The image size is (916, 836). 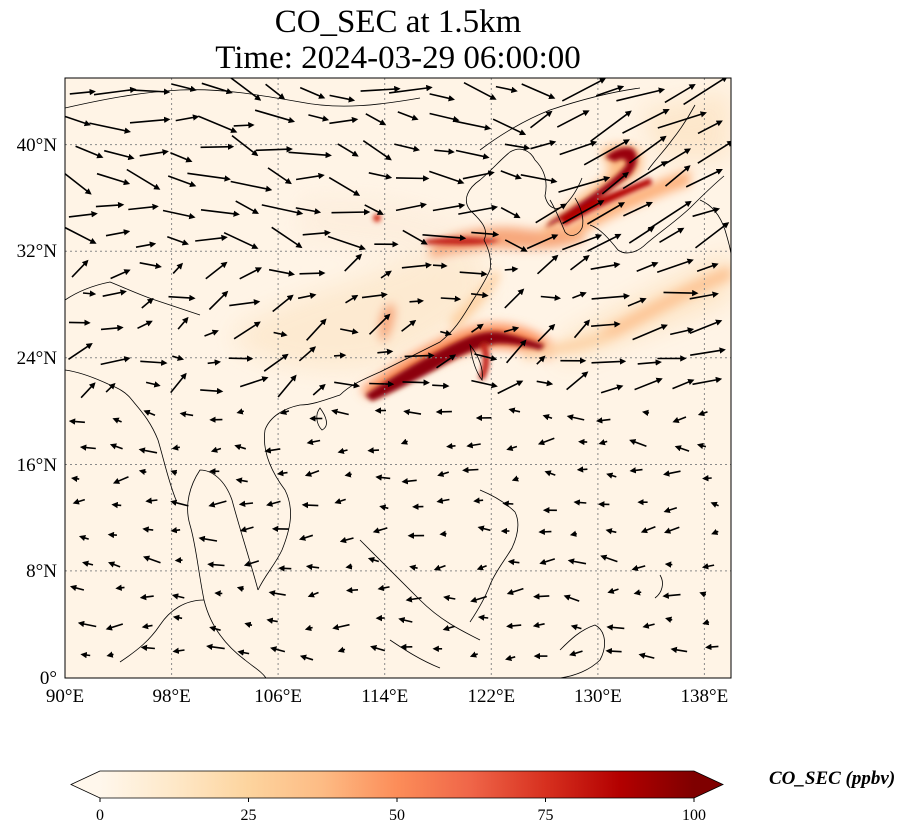 I want to click on lon-tick-114: 114°E, so click(x=384, y=696).